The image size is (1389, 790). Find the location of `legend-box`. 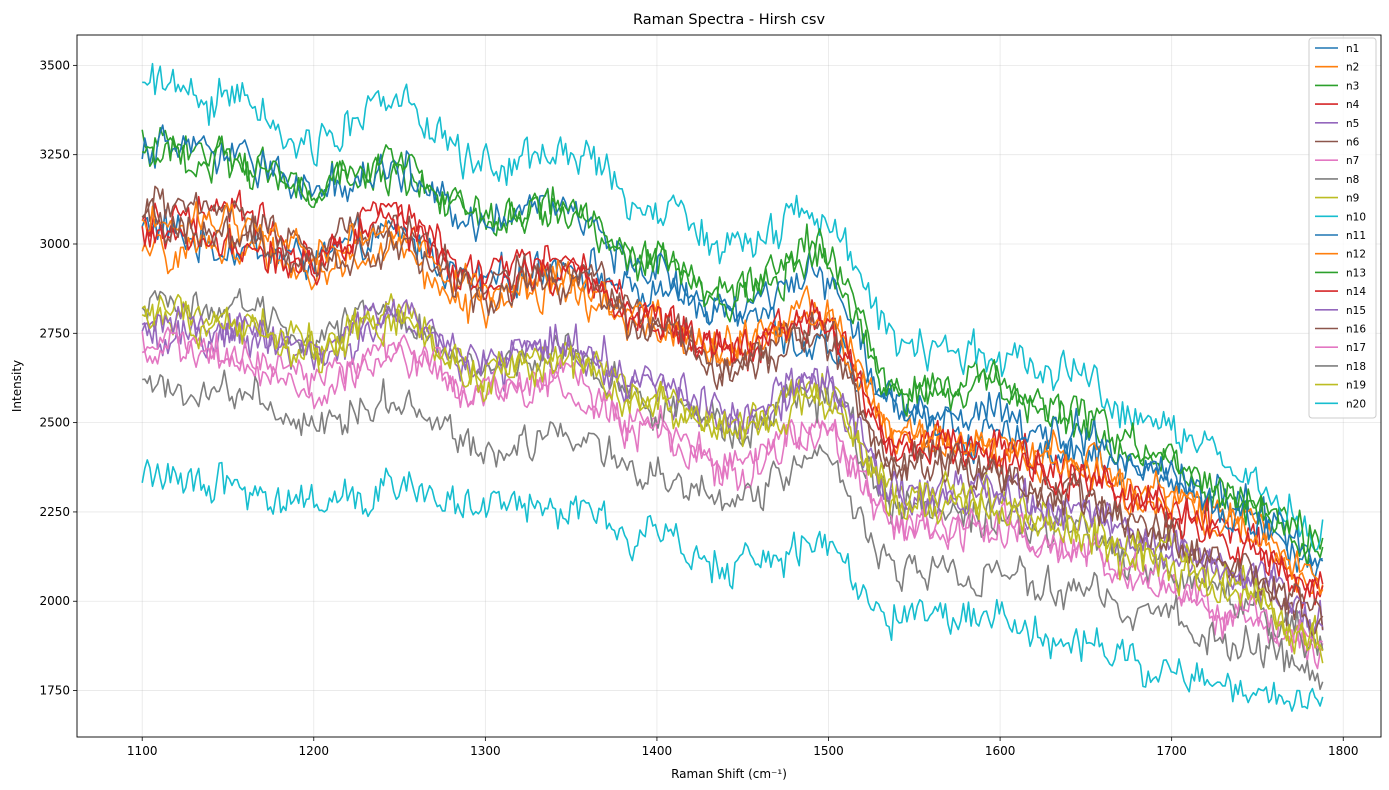

legend-box is located at coordinates (1342, 228).